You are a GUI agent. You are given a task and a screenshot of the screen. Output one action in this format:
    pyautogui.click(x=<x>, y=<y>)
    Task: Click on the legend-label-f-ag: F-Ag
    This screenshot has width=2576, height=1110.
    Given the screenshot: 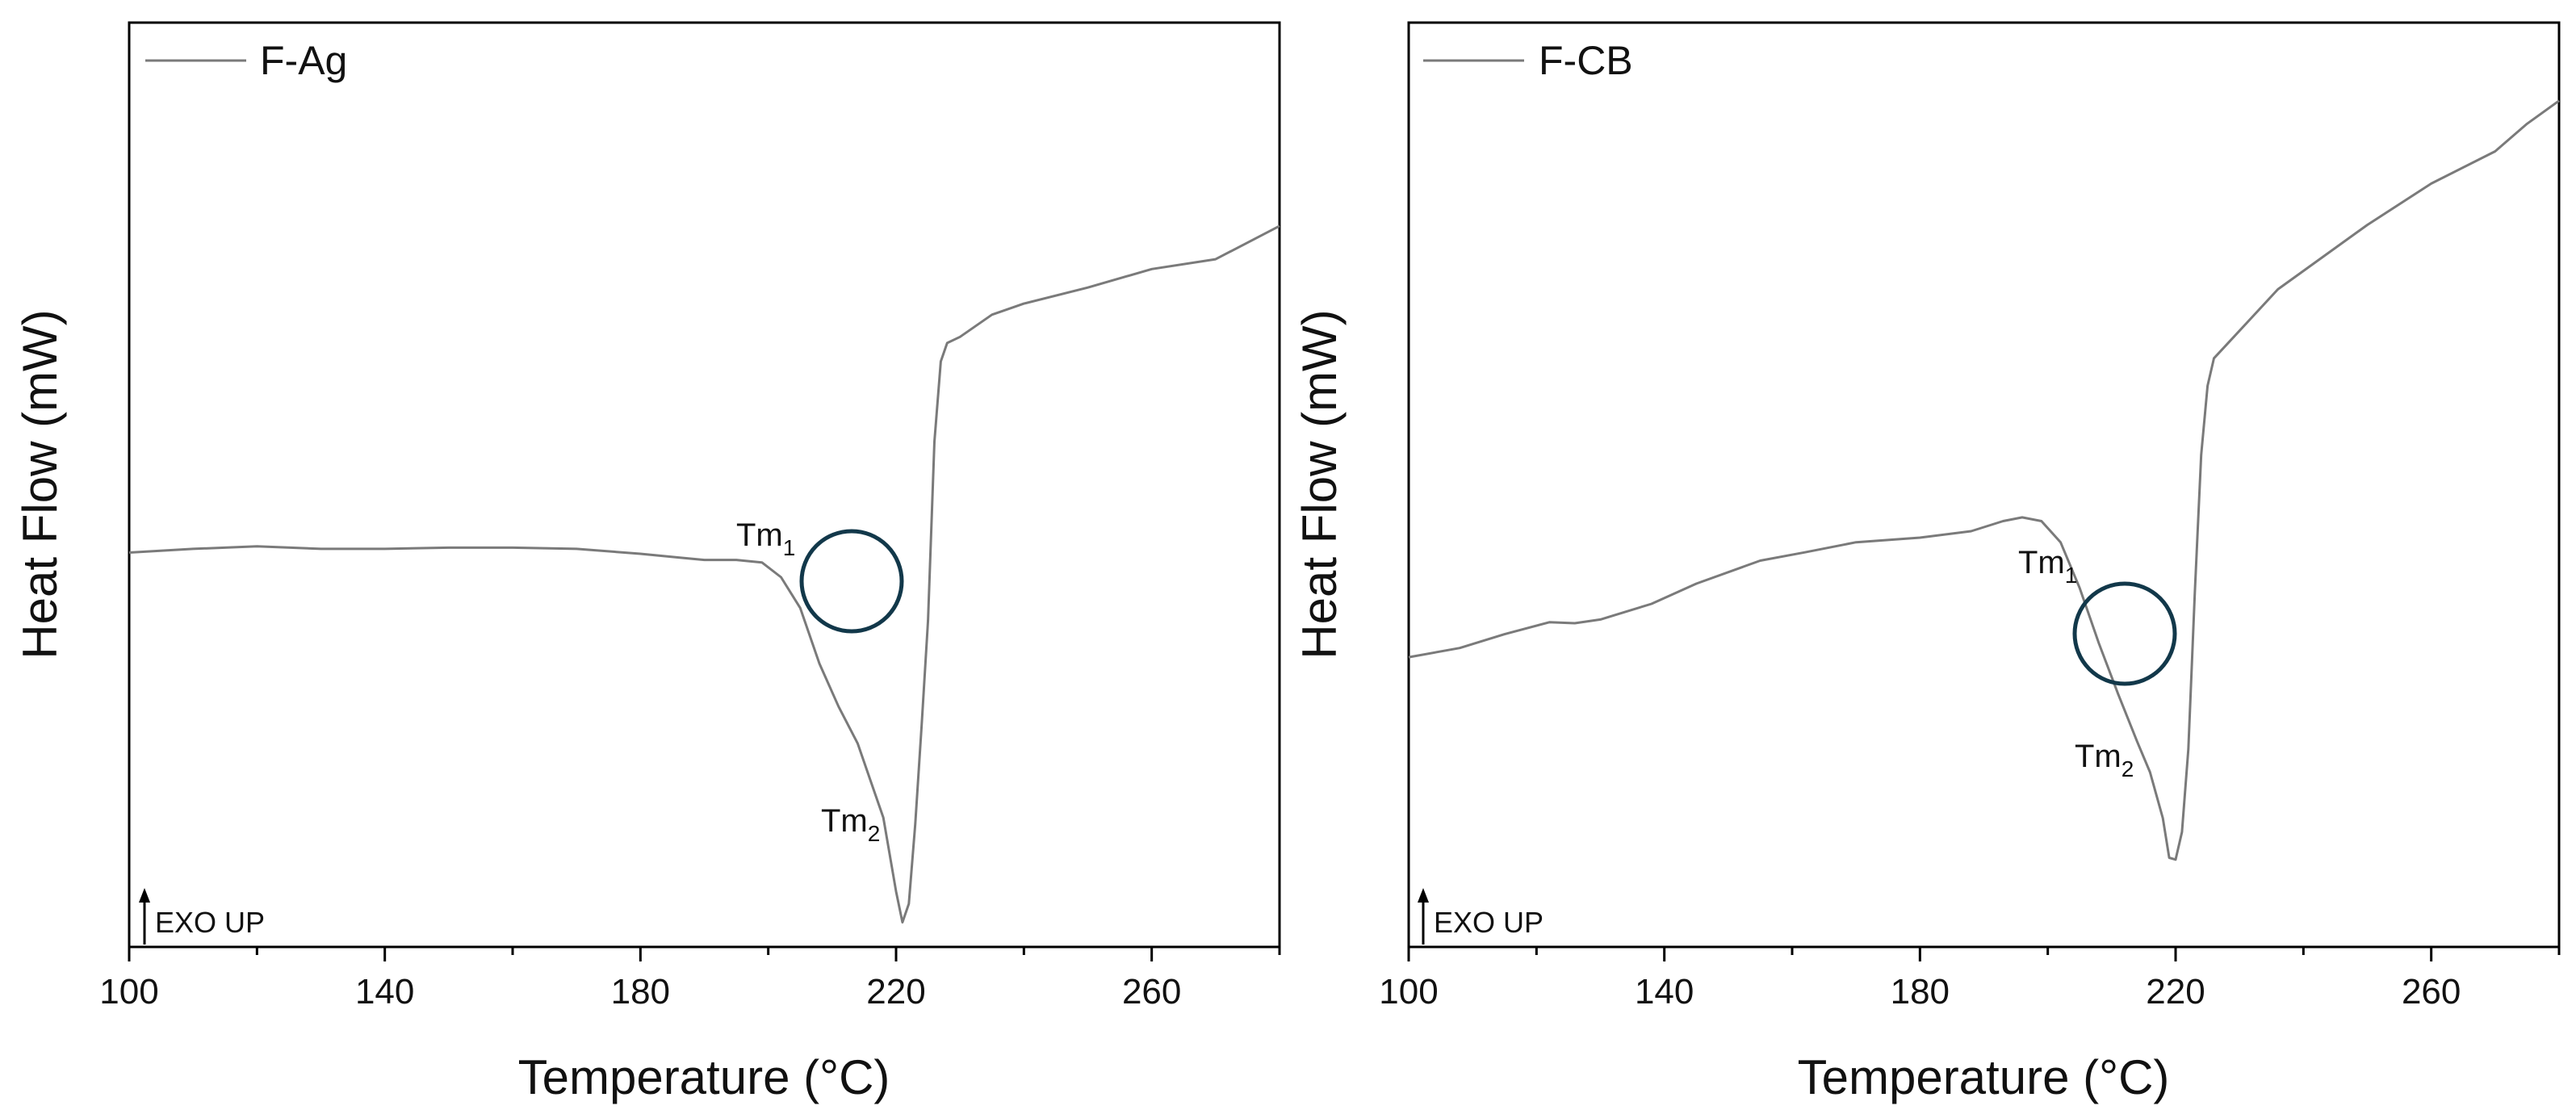 What is the action you would take?
    pyautogui.click(x=303, y=60)
    